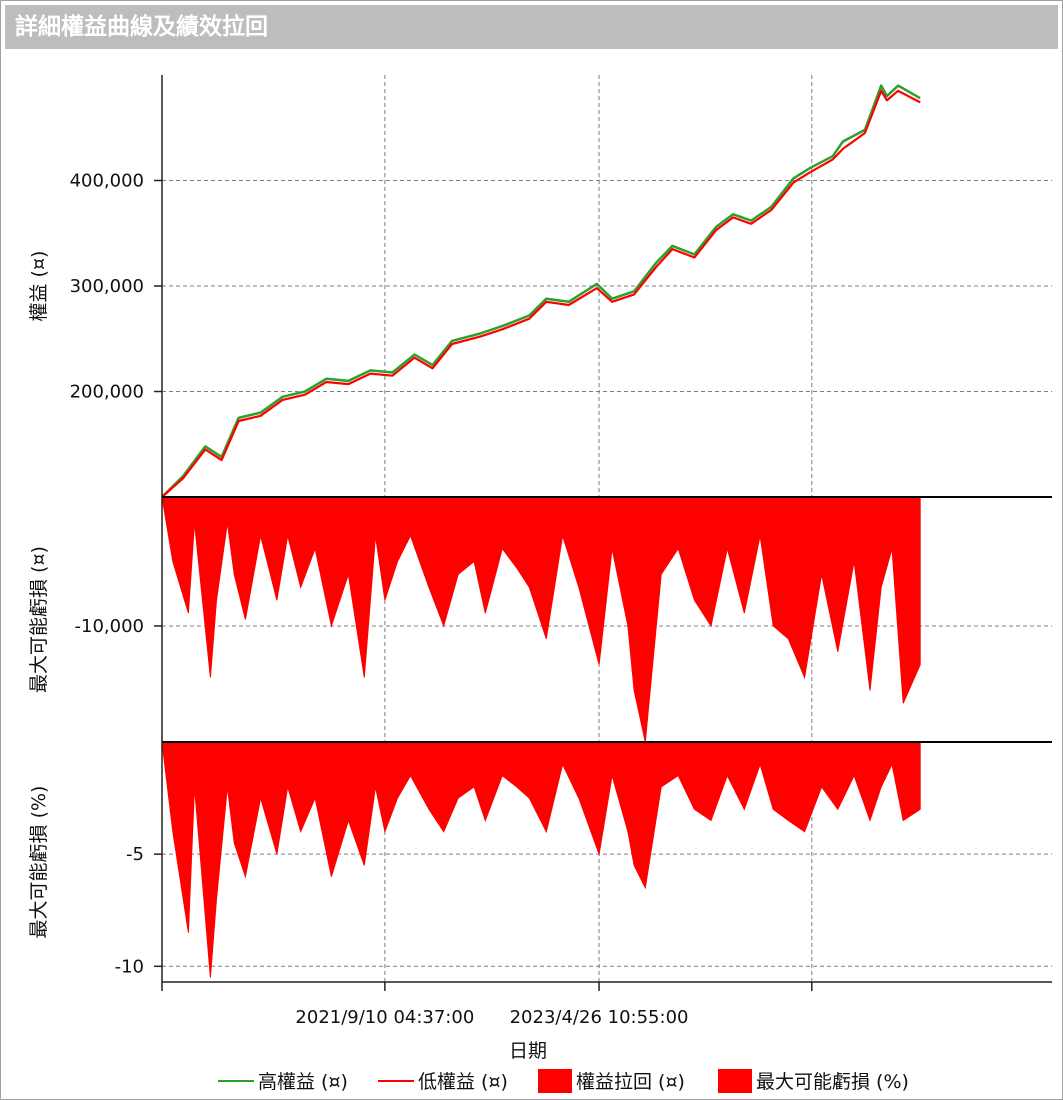 The image size is (1063, 1100). What do you see at coordinates (303, 1082) in the screenshot?
I see `legend-label: 高權益 (¤)` at bounding box center [303, 1082].